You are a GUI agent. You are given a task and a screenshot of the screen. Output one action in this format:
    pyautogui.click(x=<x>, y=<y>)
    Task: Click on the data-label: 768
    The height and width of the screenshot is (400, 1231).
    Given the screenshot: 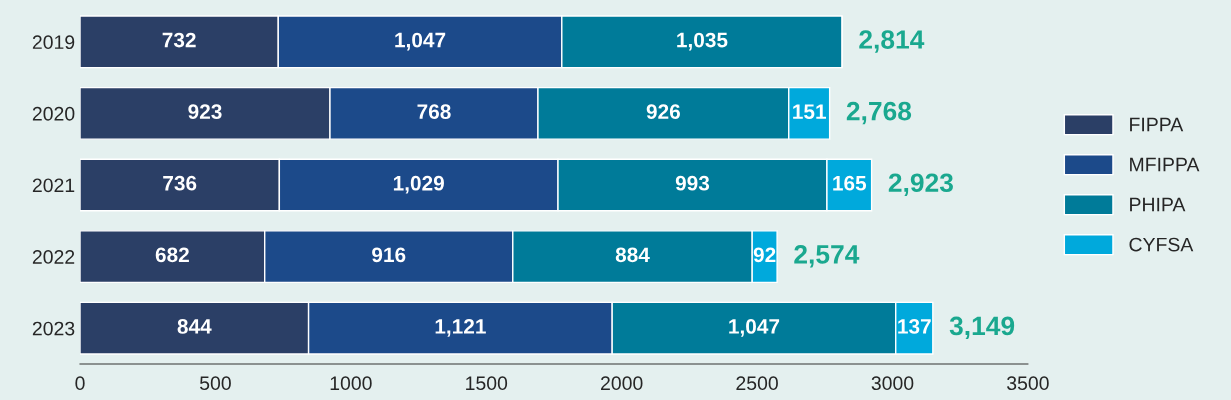 What is the action you would take?
    pyautogui.click(x=434, y=111)
    